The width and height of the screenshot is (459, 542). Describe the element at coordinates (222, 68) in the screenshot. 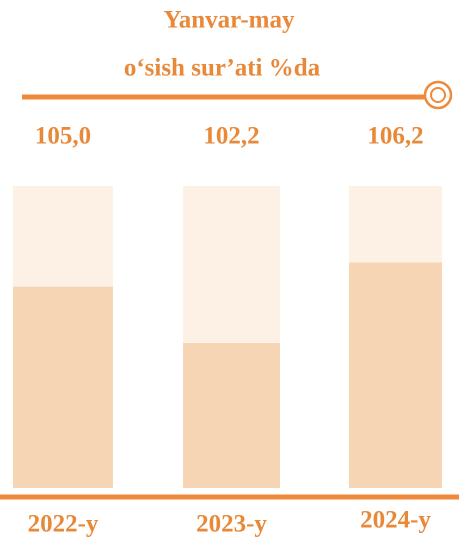

I see `chart-subtitle: o‘sish sur’ati %da` at that location.